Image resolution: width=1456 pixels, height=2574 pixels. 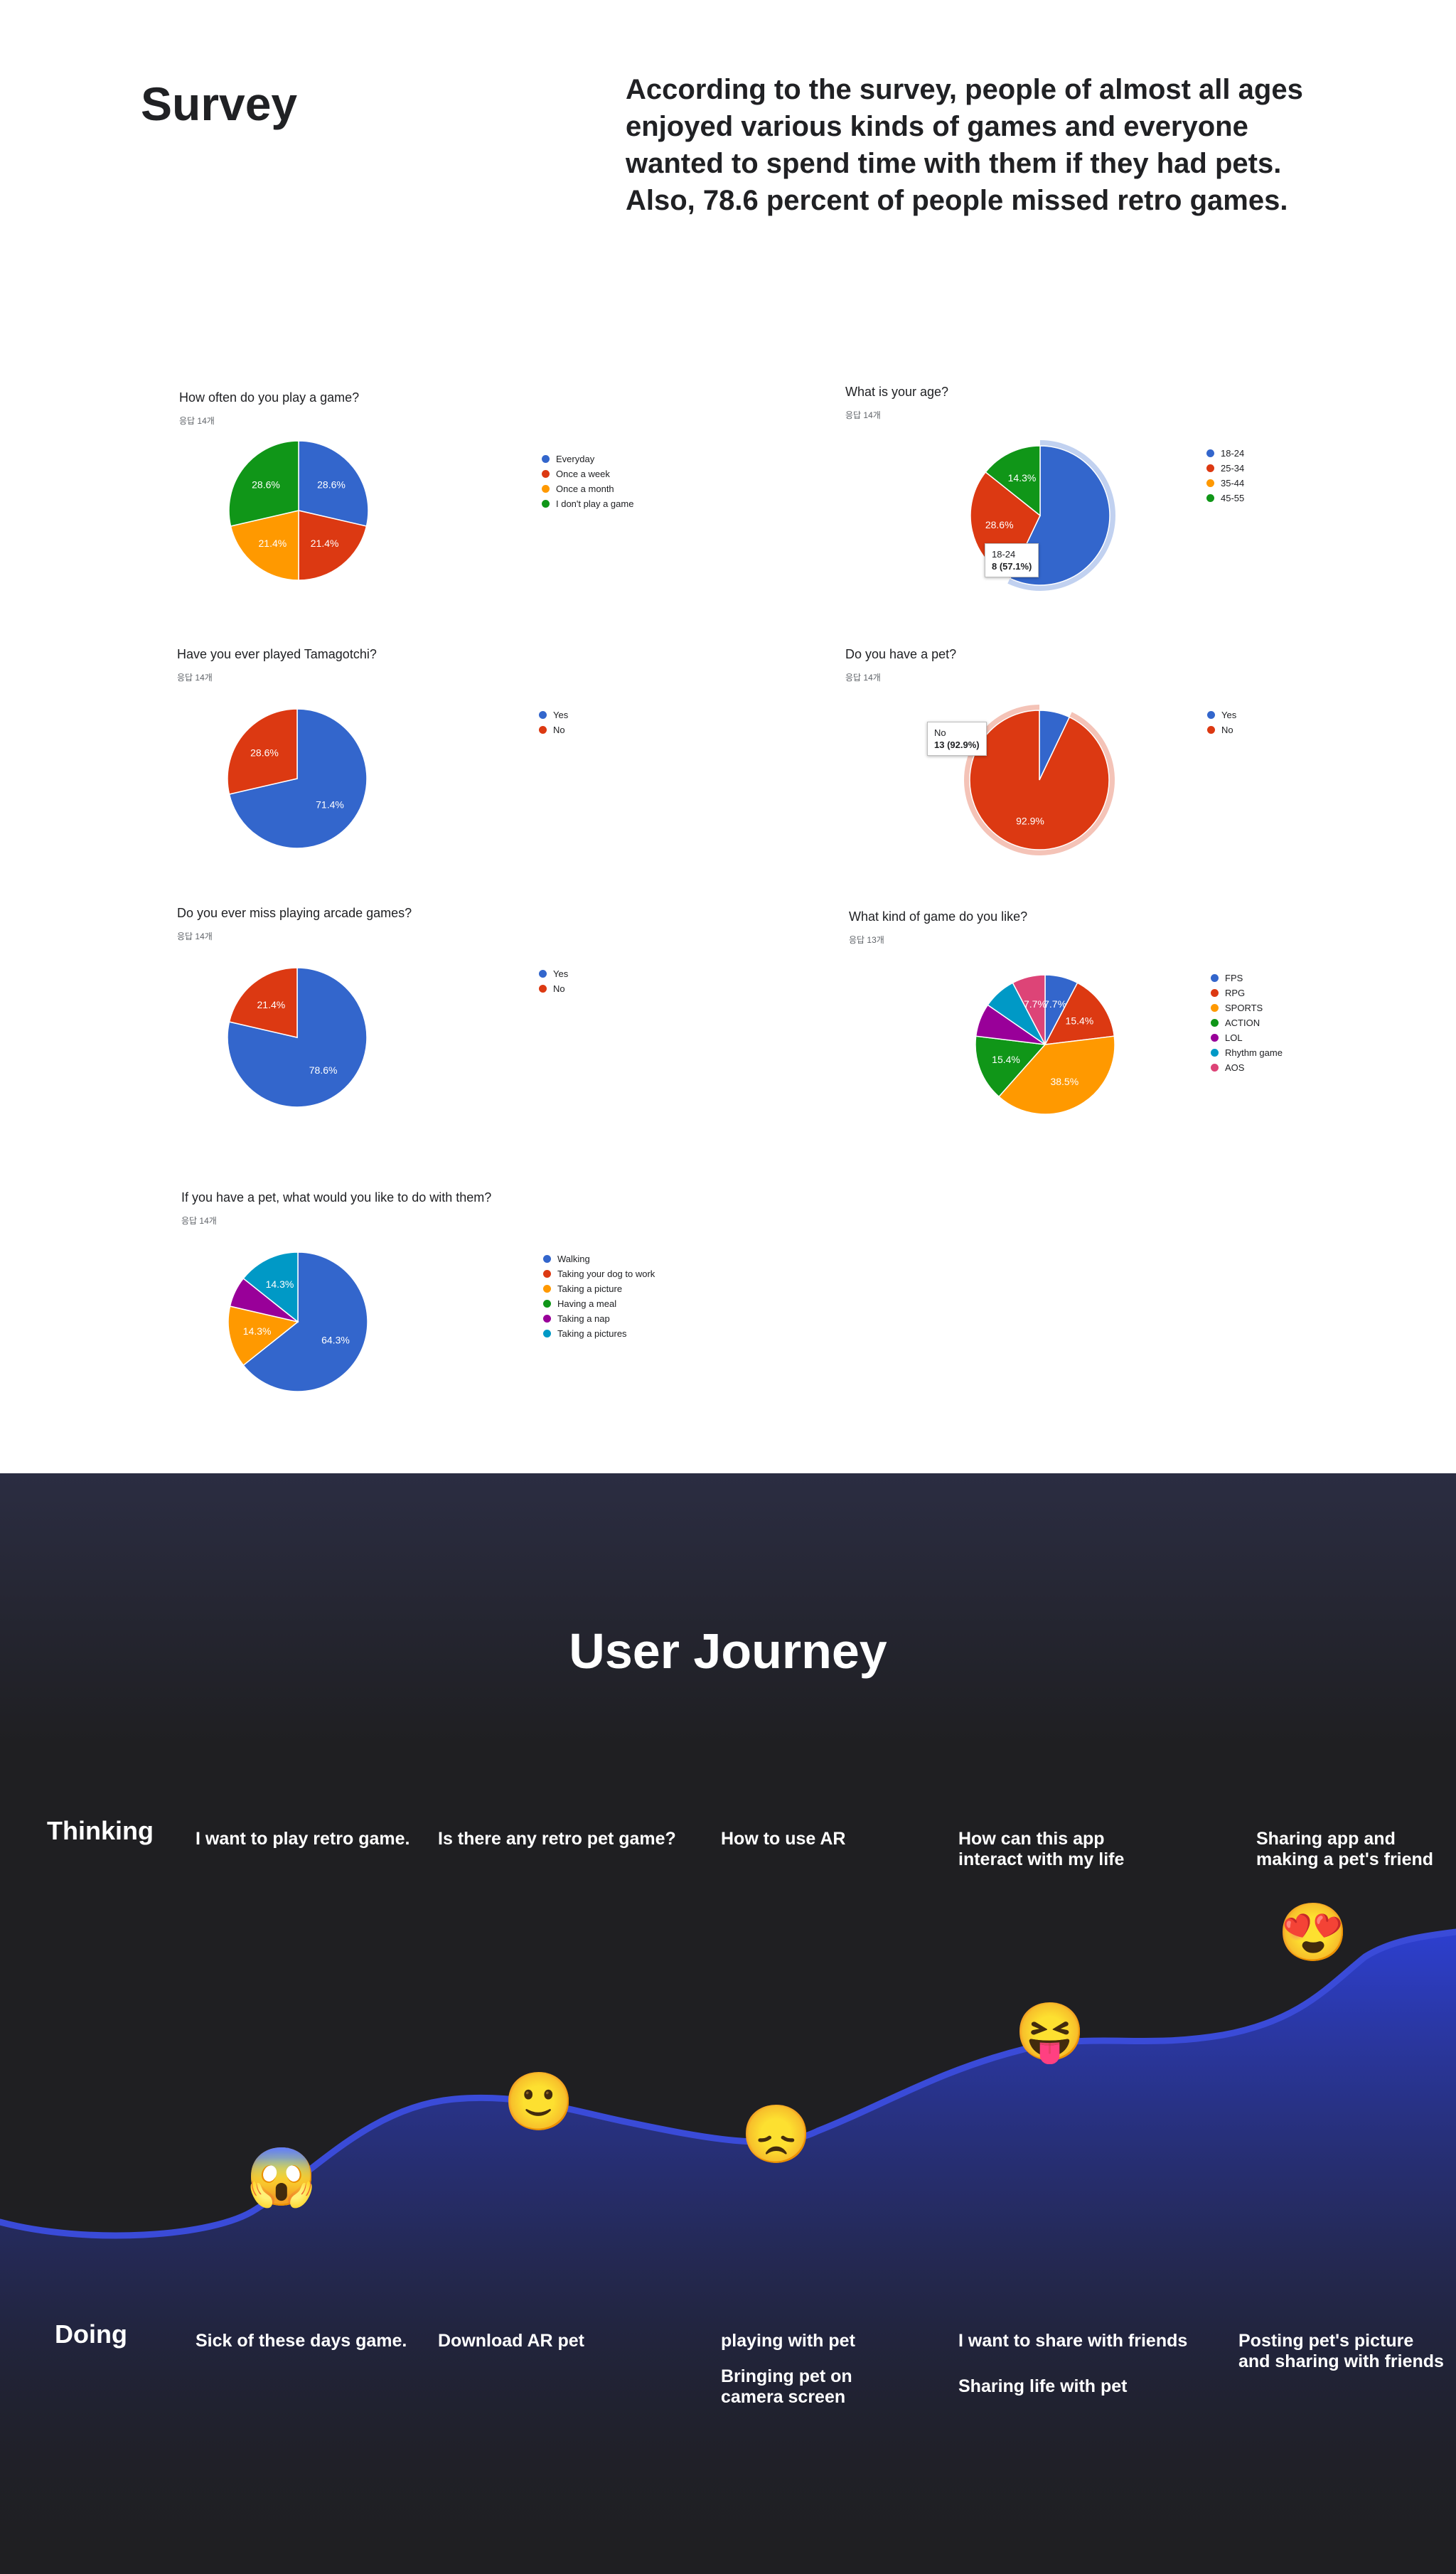 I want to click on legend-item: I don't play a game, so click(x=587, y=504).